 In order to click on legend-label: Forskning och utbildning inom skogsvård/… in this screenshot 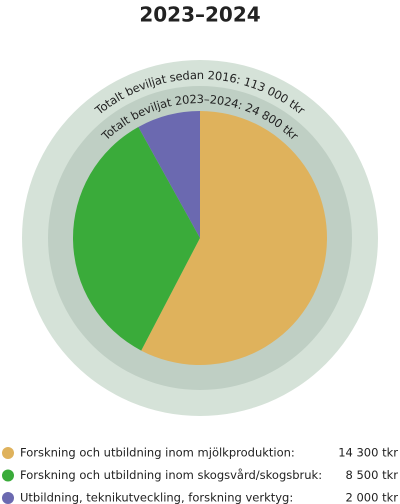, I will do `click(171, 475)`.